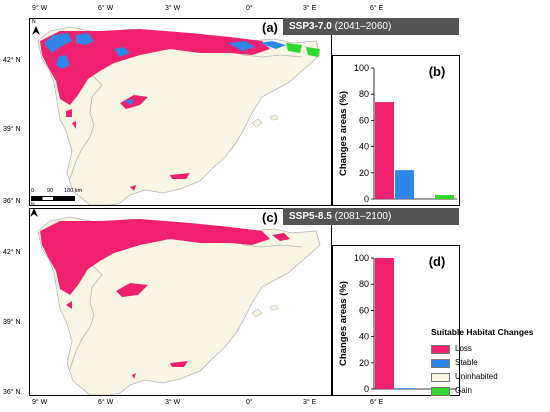  What do you see at coordinates (444, 197) in the screenshot?
I see `bar-gain` at bounding box center [444, 197].